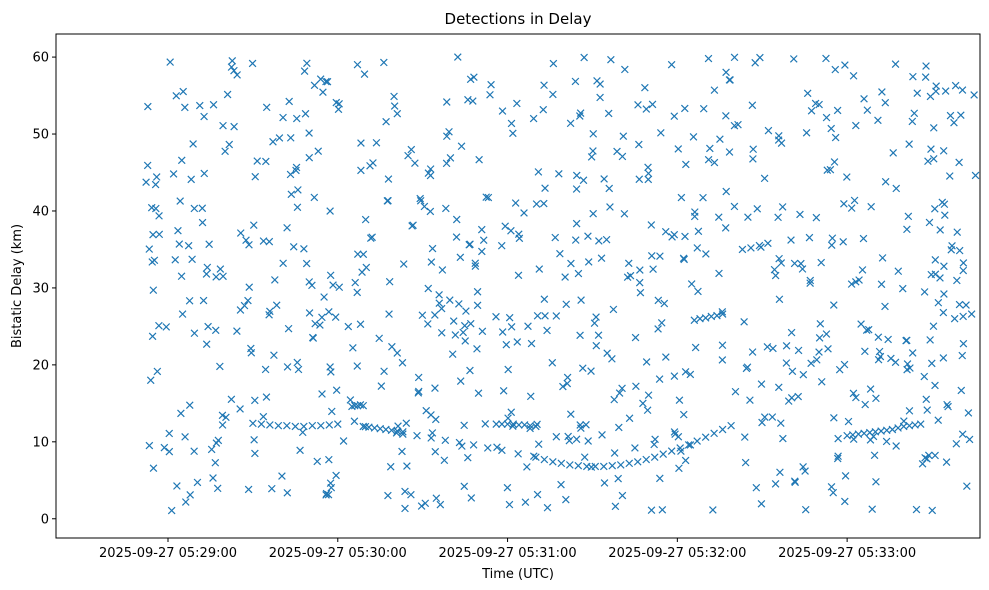 The height and width of the screenshot is (590, 989). I want to click on y-tick-label: 40, so click(40, 211).